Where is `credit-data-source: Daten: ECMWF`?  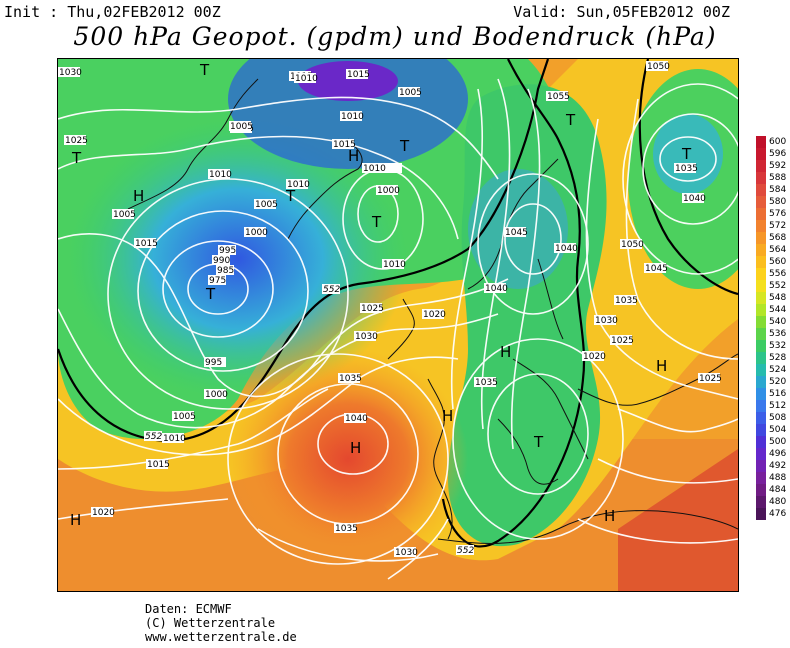 credit-data-source: Daten: ECMWF is located at coordinates (188, 609).